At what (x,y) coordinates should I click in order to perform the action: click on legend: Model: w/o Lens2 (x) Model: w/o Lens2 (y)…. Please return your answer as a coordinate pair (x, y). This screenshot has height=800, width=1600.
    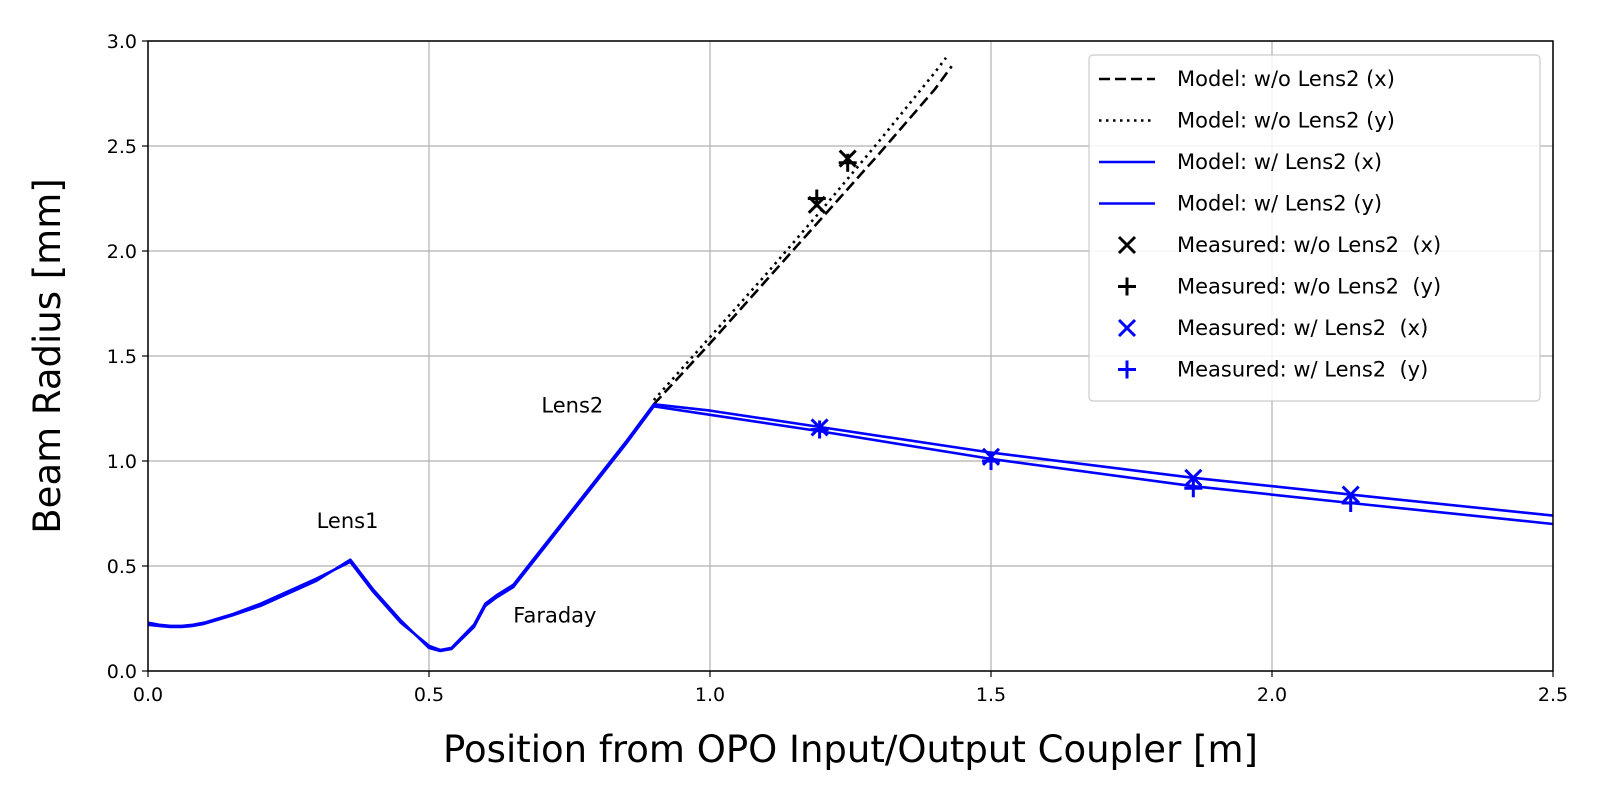
    Looking at the image, I should click on (1314, 228).